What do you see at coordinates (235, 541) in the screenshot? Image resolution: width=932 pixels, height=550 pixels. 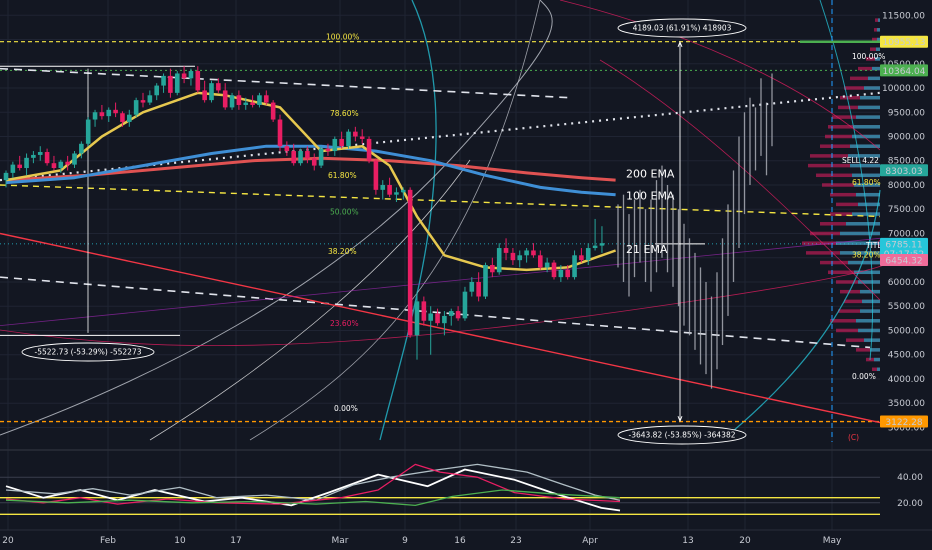 I see `x-tick-label: 17` at bounding box center [235, 541].